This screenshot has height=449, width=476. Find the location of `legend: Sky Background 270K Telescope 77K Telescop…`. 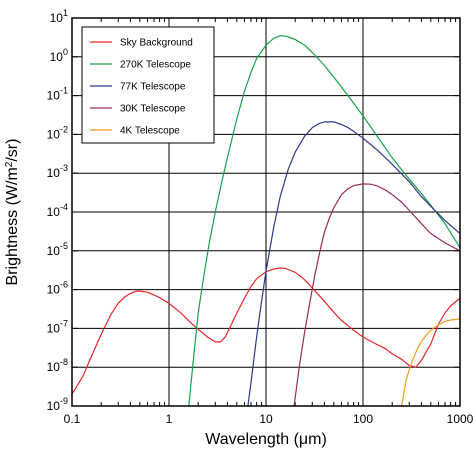

legend: Sky Background 270K Telescope 77K Telescop… is located at coordinates (148, 85).